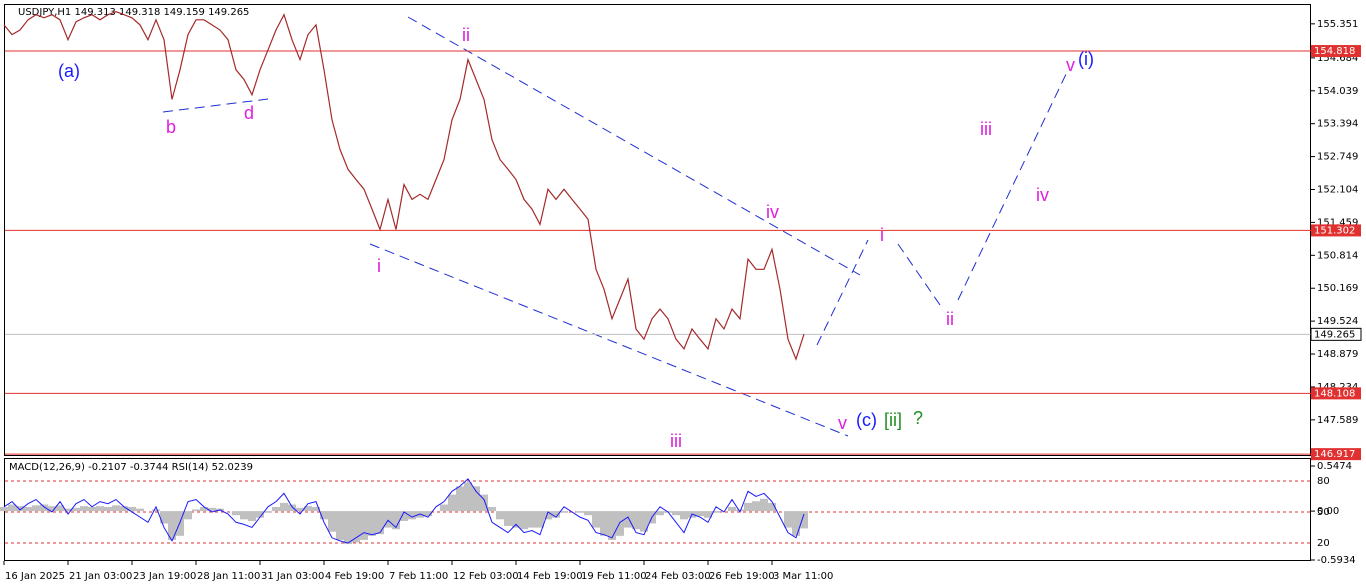 Image resolution: width=1366 pixels, height=588 pixels. Describe the element at coordinates (1337, 24) in the screenshot. I see `y-tick-label: 155.351` at that location.